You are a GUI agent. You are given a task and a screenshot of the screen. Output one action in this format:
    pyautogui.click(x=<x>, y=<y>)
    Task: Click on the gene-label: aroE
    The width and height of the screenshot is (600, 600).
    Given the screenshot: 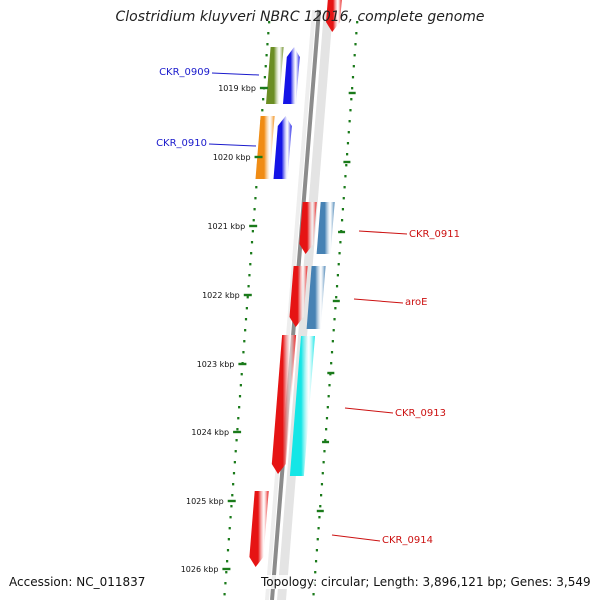 What is the action you would take?
    pyautogui.click(x=416, y=302)
    